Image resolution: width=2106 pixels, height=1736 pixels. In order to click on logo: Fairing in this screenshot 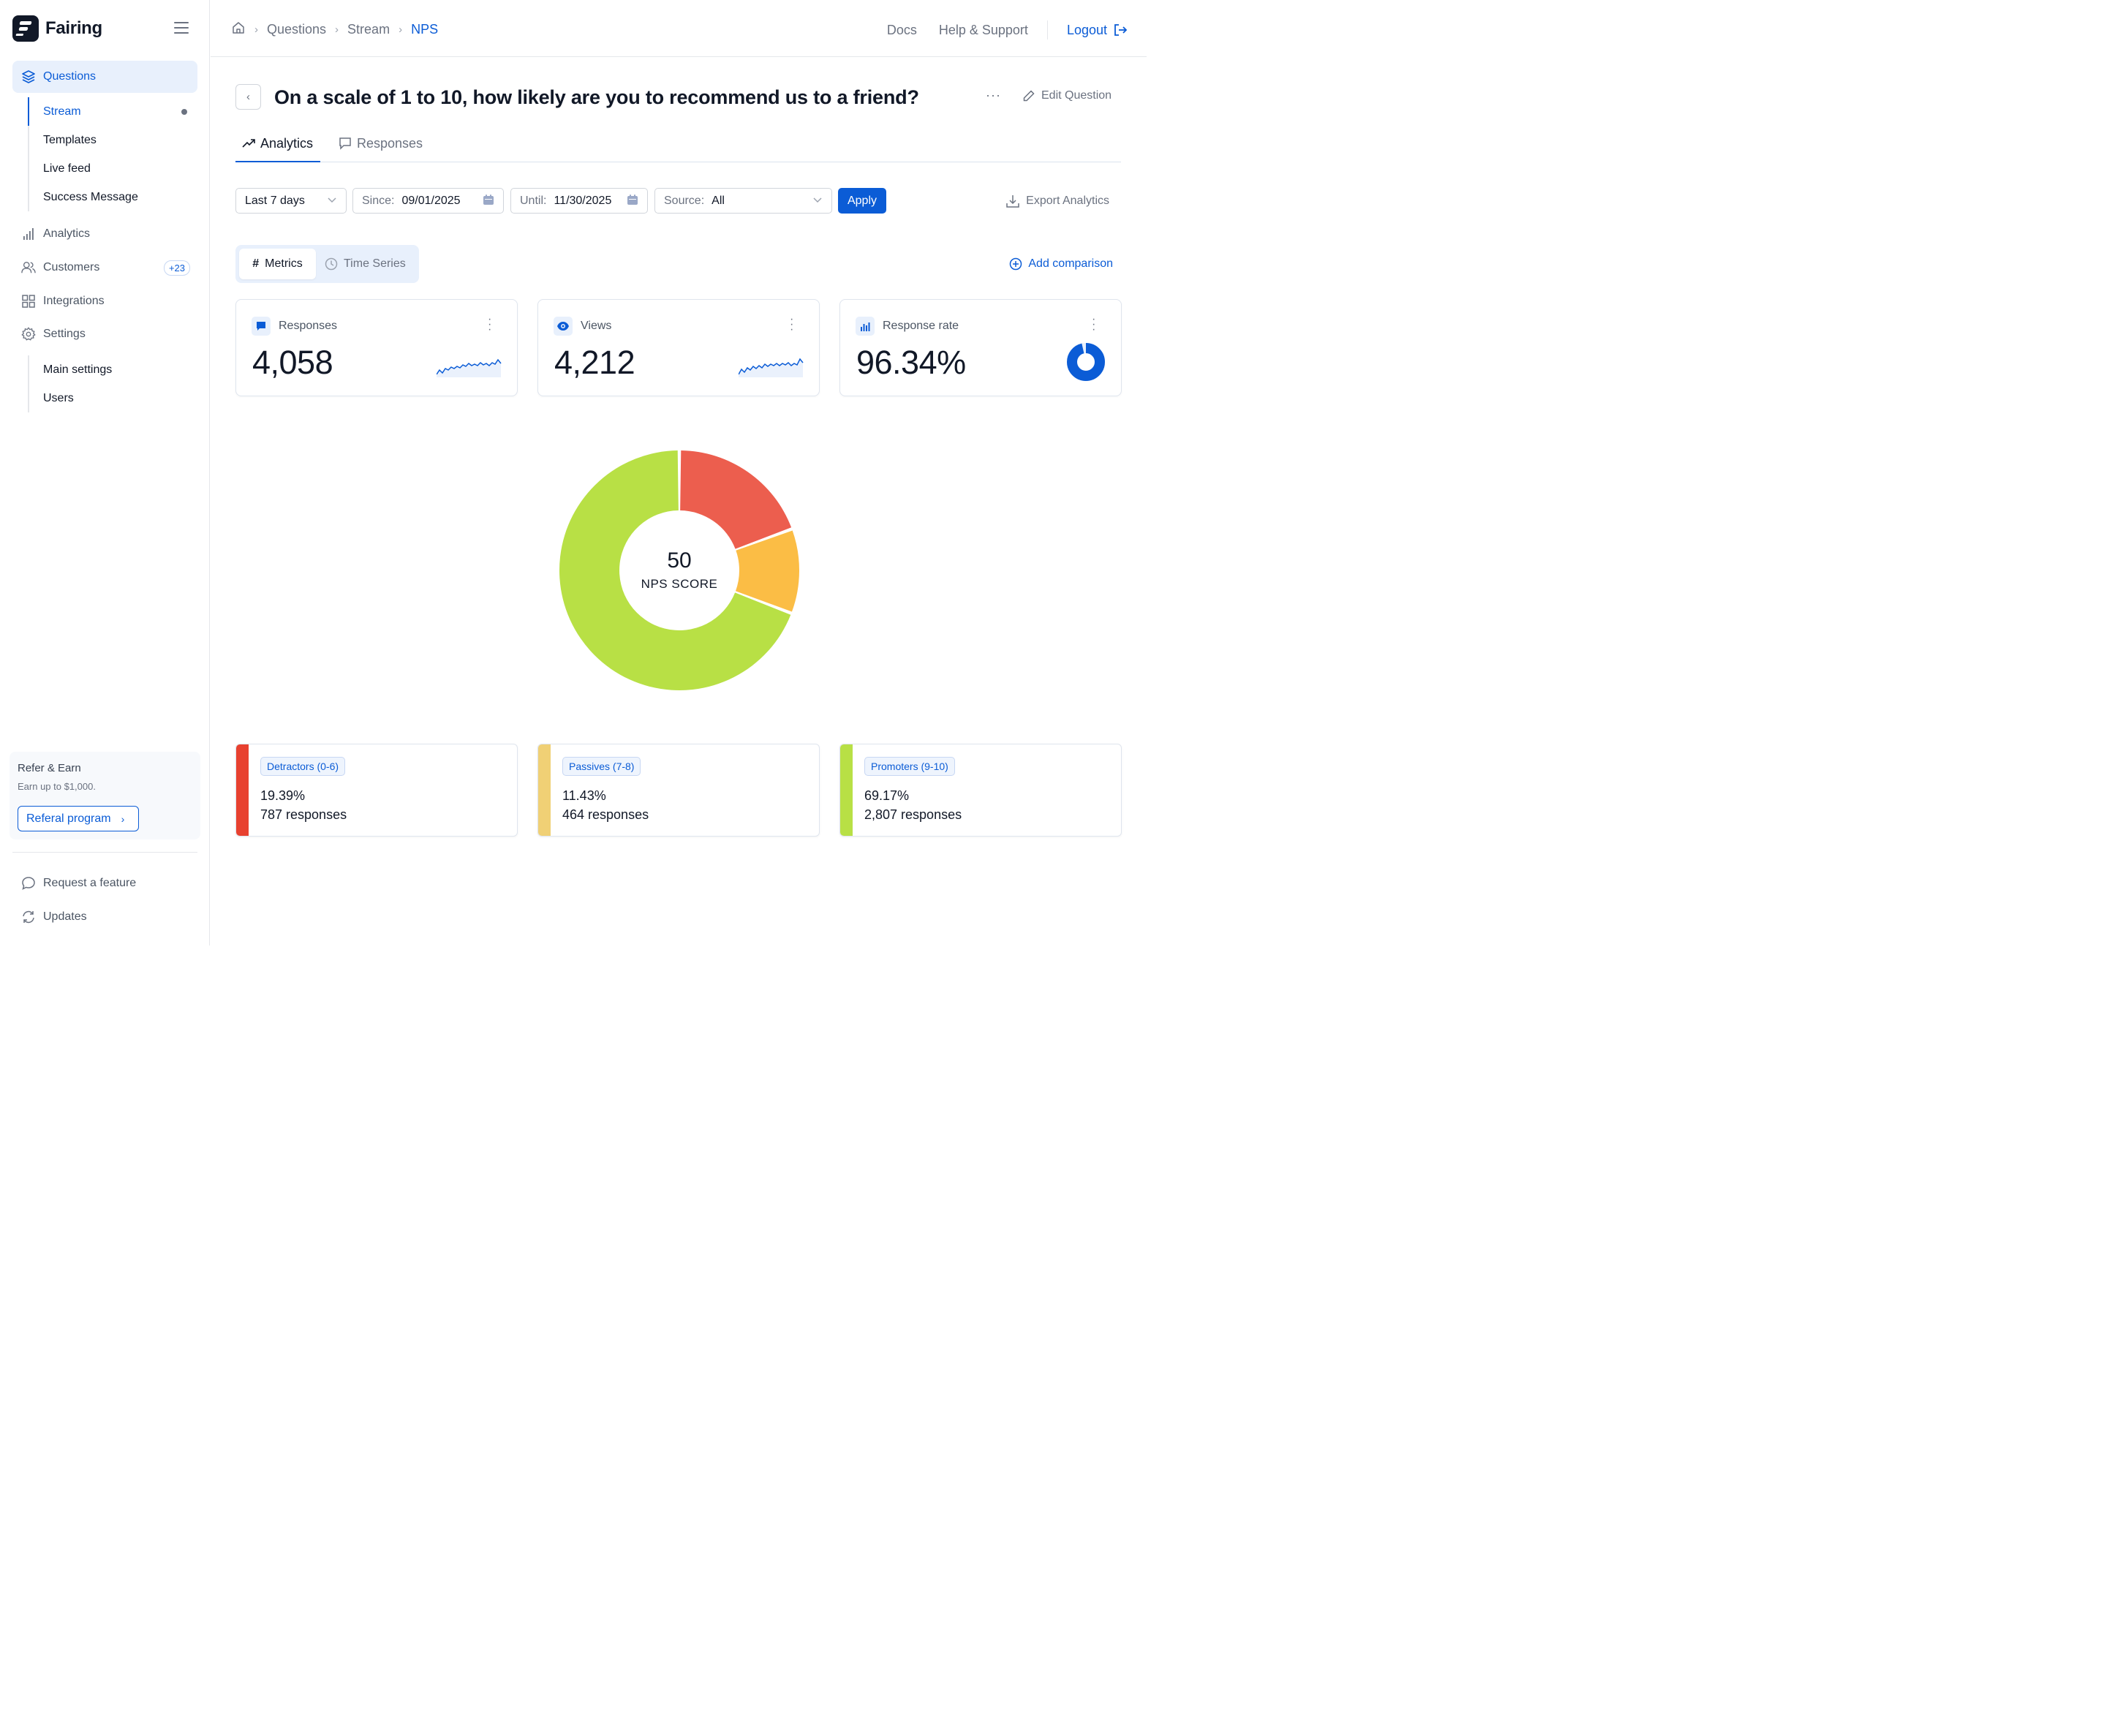, I will do `click(57, 28)`.